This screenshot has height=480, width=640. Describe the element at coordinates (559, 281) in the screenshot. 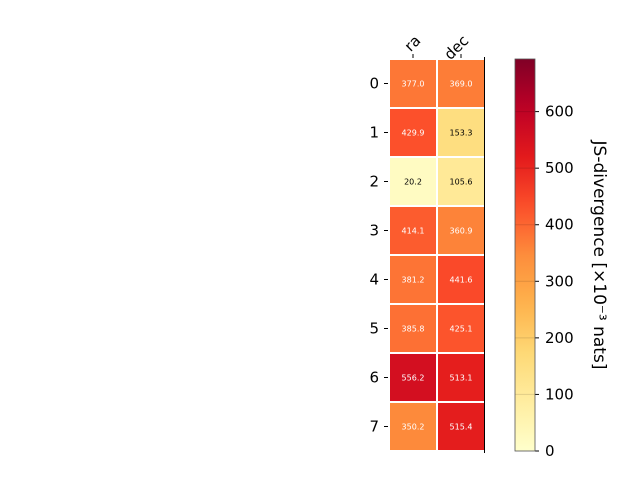

I see `colorbar-tick-label: 300` at that location.